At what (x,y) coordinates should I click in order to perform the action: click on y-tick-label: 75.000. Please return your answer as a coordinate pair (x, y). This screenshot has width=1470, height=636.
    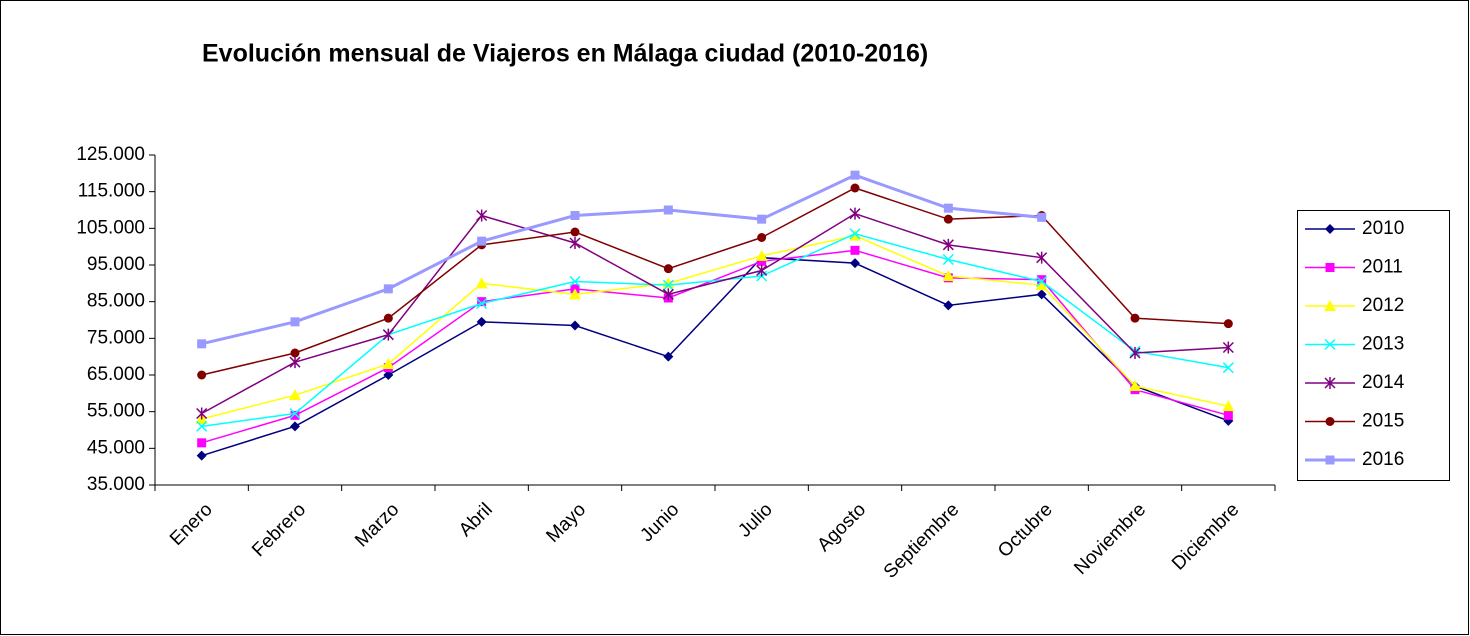
    Looking at the image, I should click on (116, 337).